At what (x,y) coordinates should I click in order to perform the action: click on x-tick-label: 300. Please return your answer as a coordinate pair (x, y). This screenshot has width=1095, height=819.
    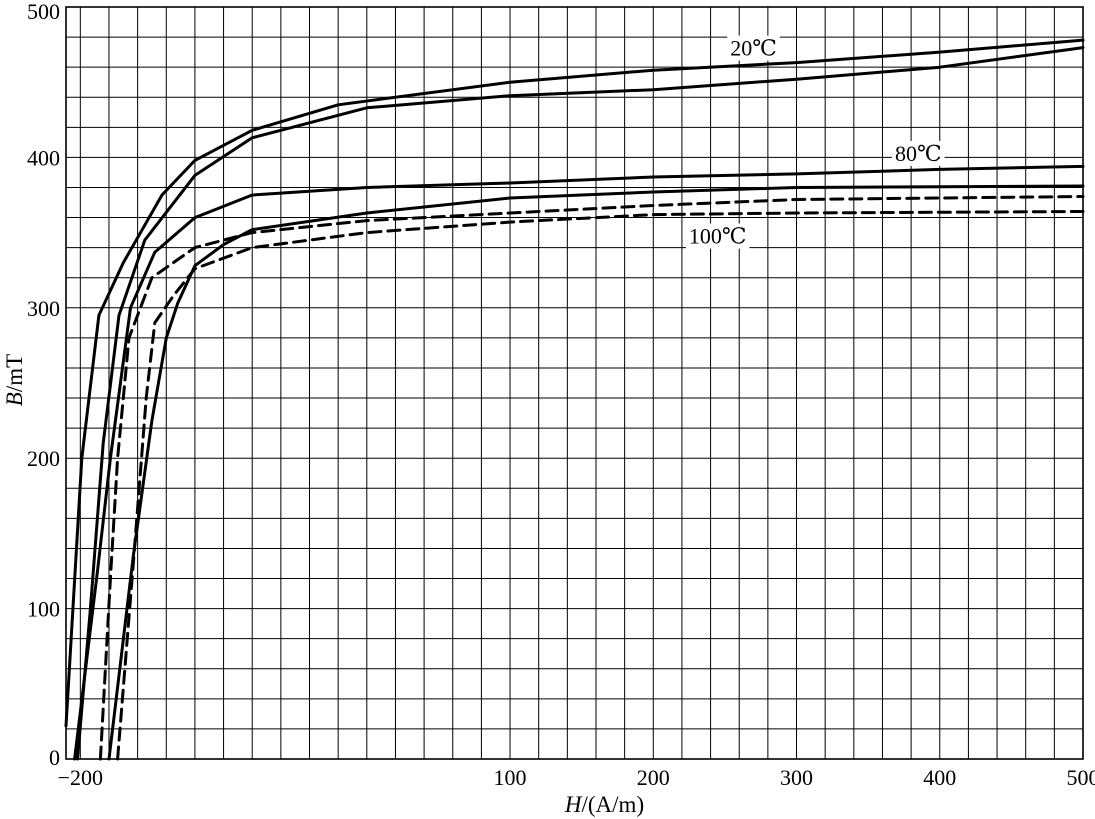
    Looking at the image, I should click on (796, 777).